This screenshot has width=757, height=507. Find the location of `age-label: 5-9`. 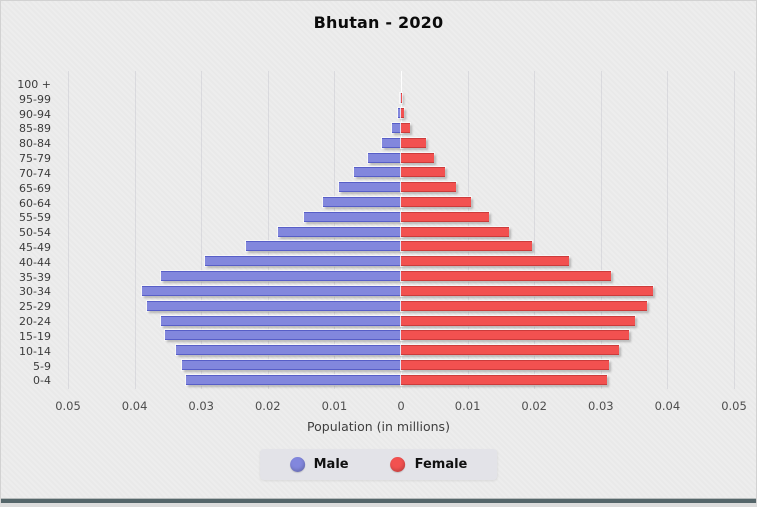

age-label: 5-9 is located at coordinates (42, 366).